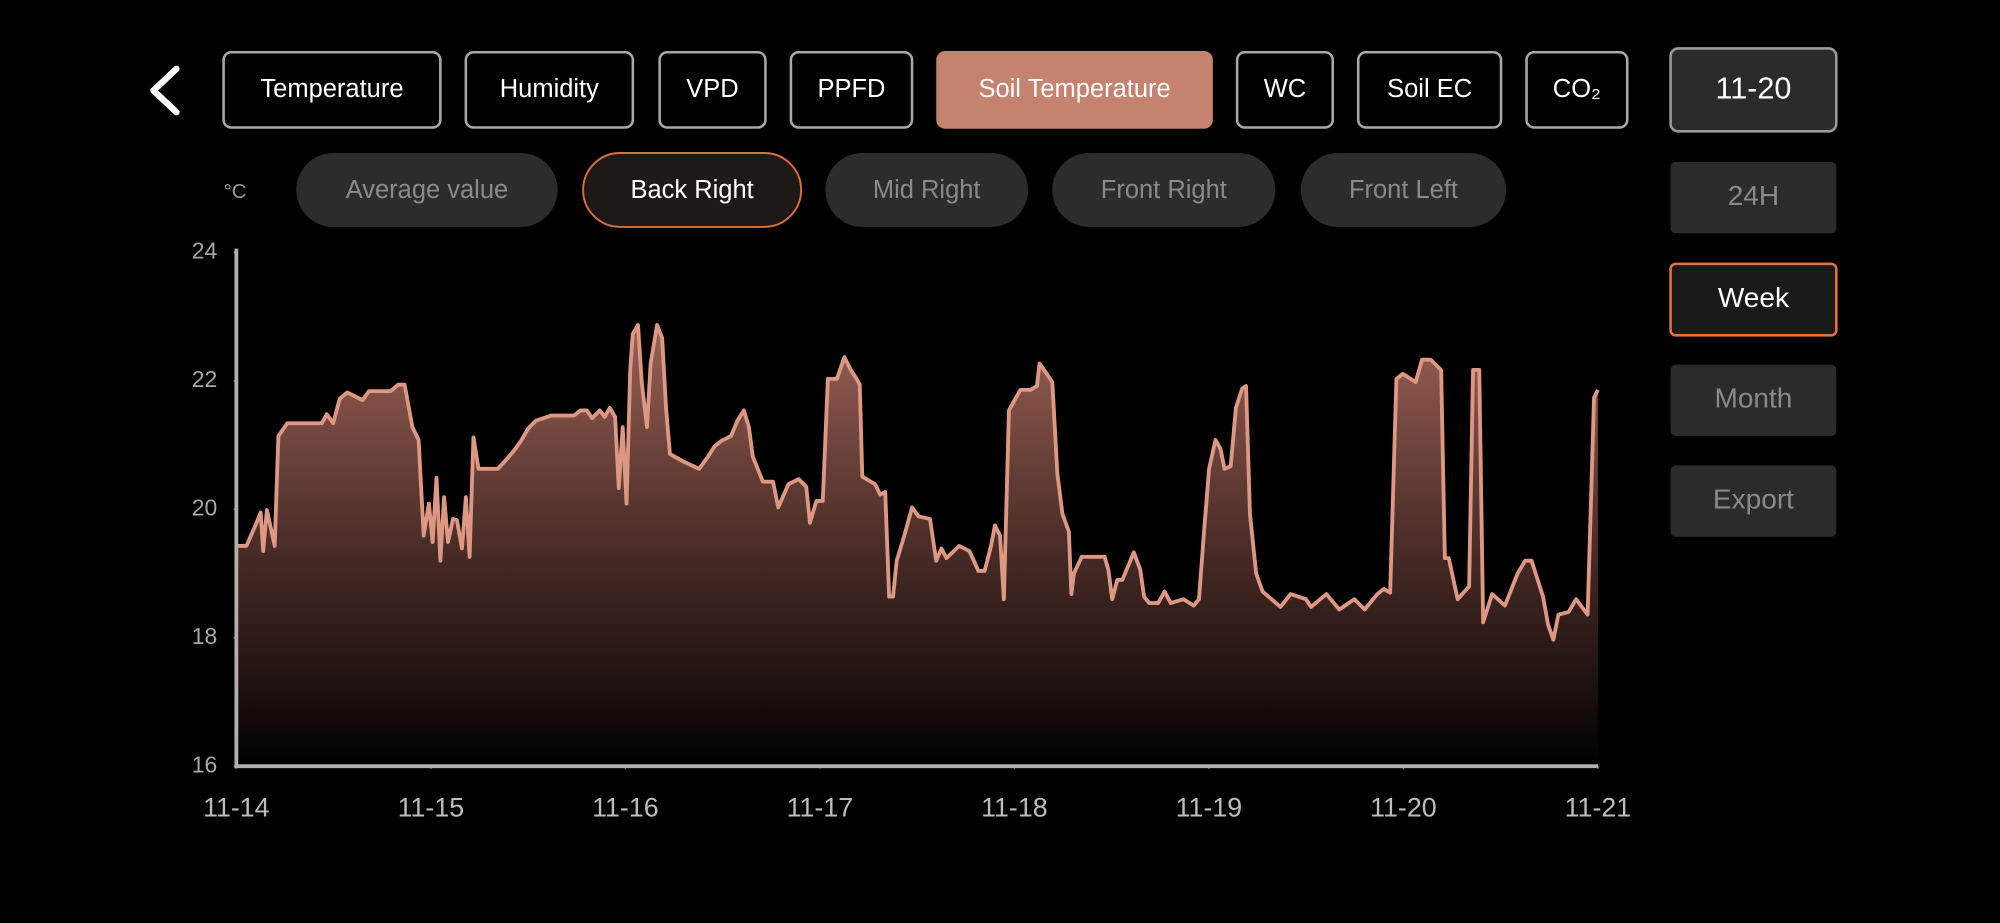 Image resolution: width=2000 pixels, height=923 pixels. Describe the element at coordinates (625, 808) in the screenshot. I see `x-tick-label: 11-16` at that location.